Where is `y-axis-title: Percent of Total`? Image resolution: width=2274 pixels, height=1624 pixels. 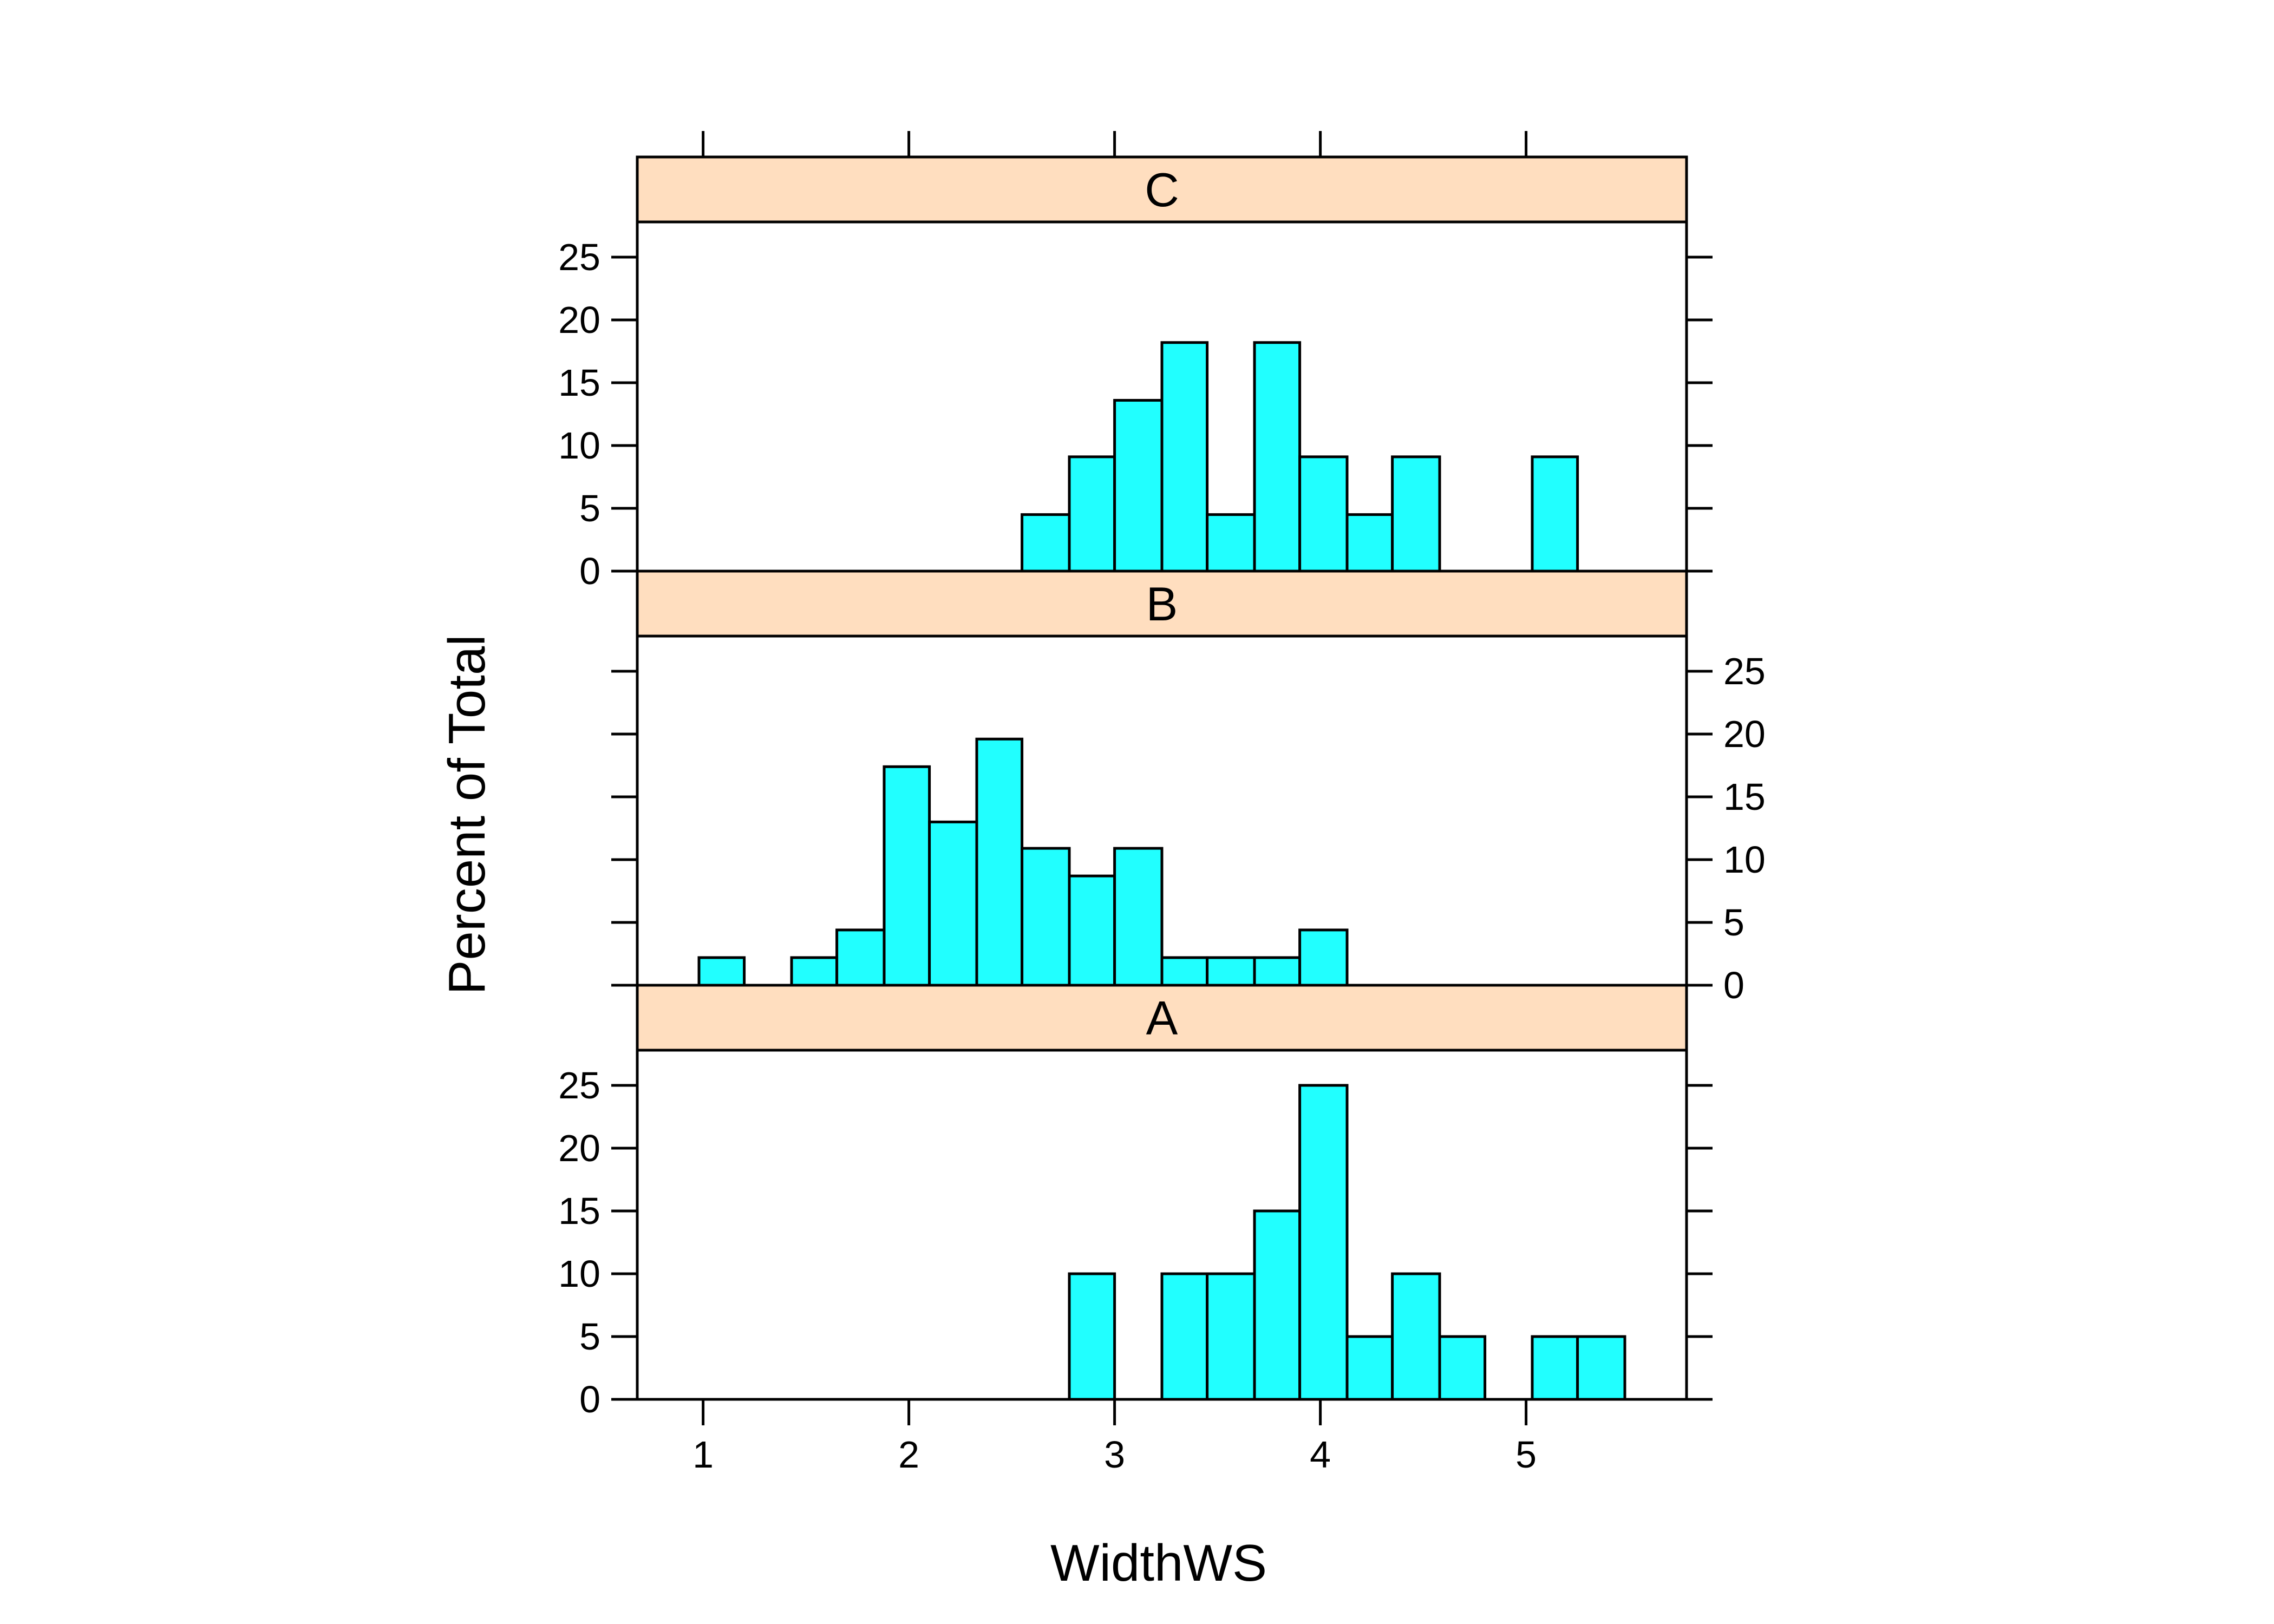 y-axis-title: Percent of Total is located at coordinates (467, 814).